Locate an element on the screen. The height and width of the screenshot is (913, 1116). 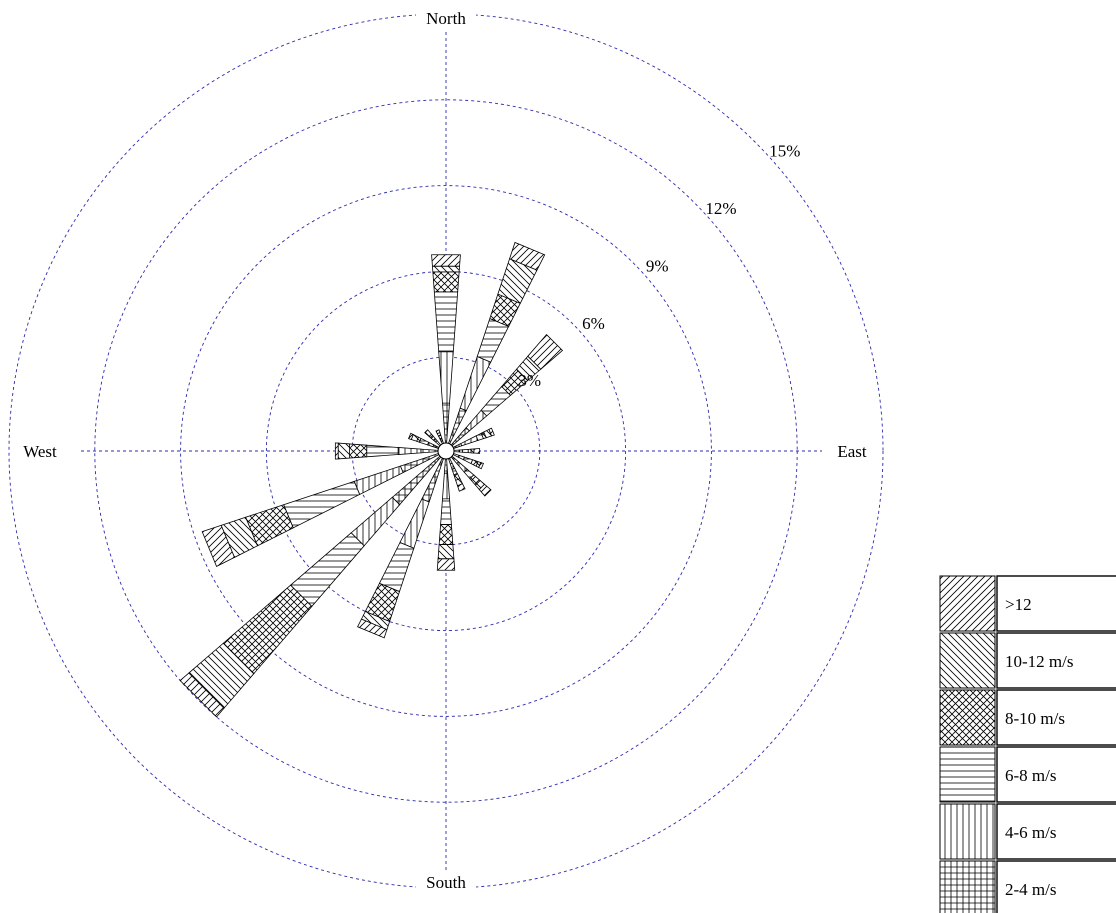
label-north-bg is located at coordinates (446, 19).